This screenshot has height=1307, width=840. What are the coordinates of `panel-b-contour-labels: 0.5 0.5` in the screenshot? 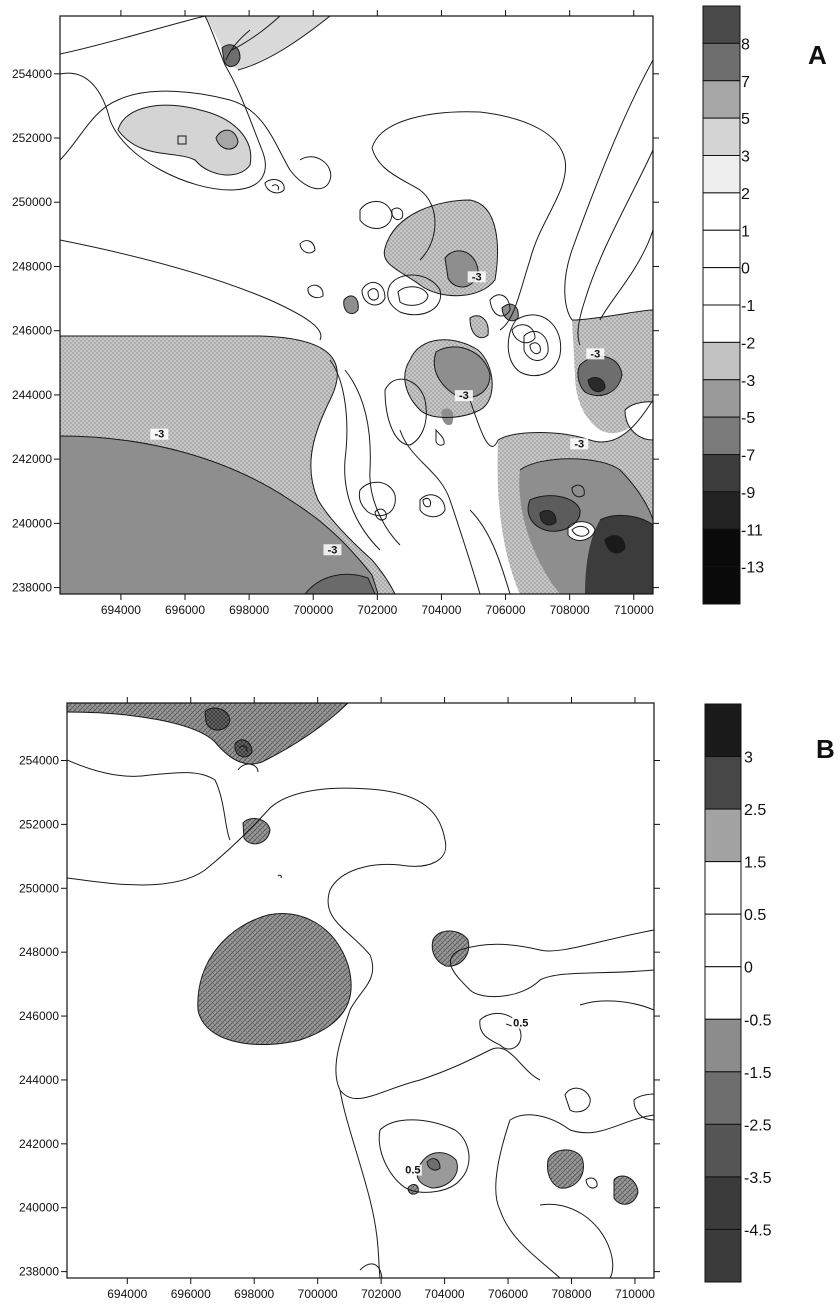 It's located at (466, 1097).